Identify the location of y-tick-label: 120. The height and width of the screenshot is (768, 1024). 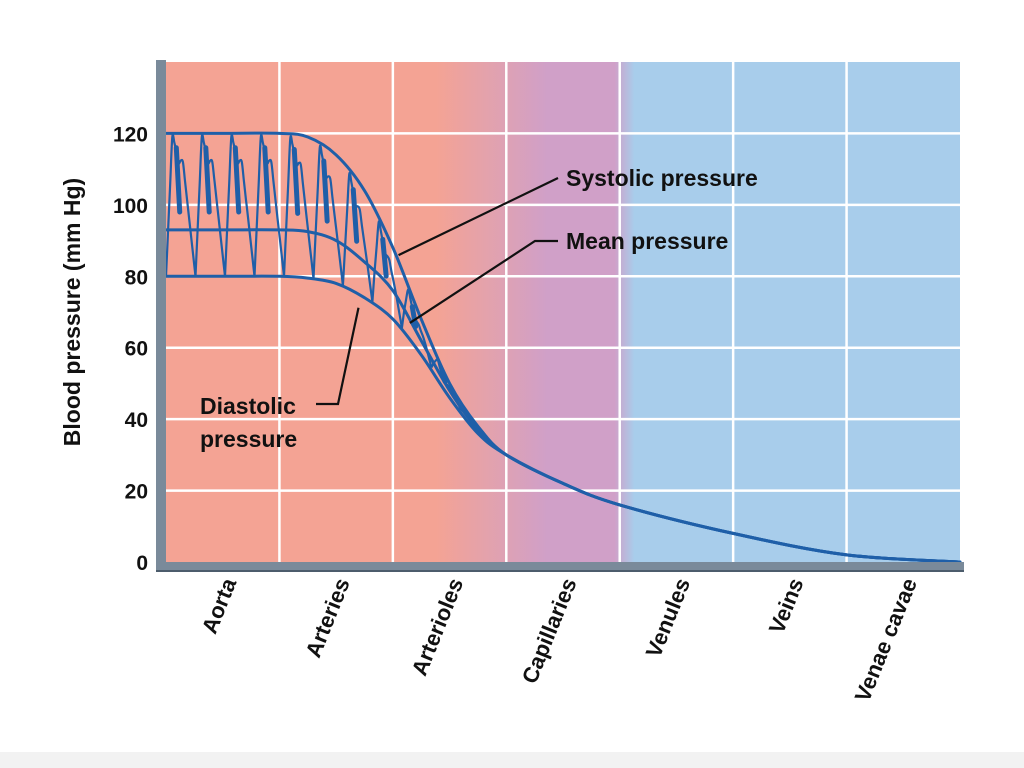
(130, 134).